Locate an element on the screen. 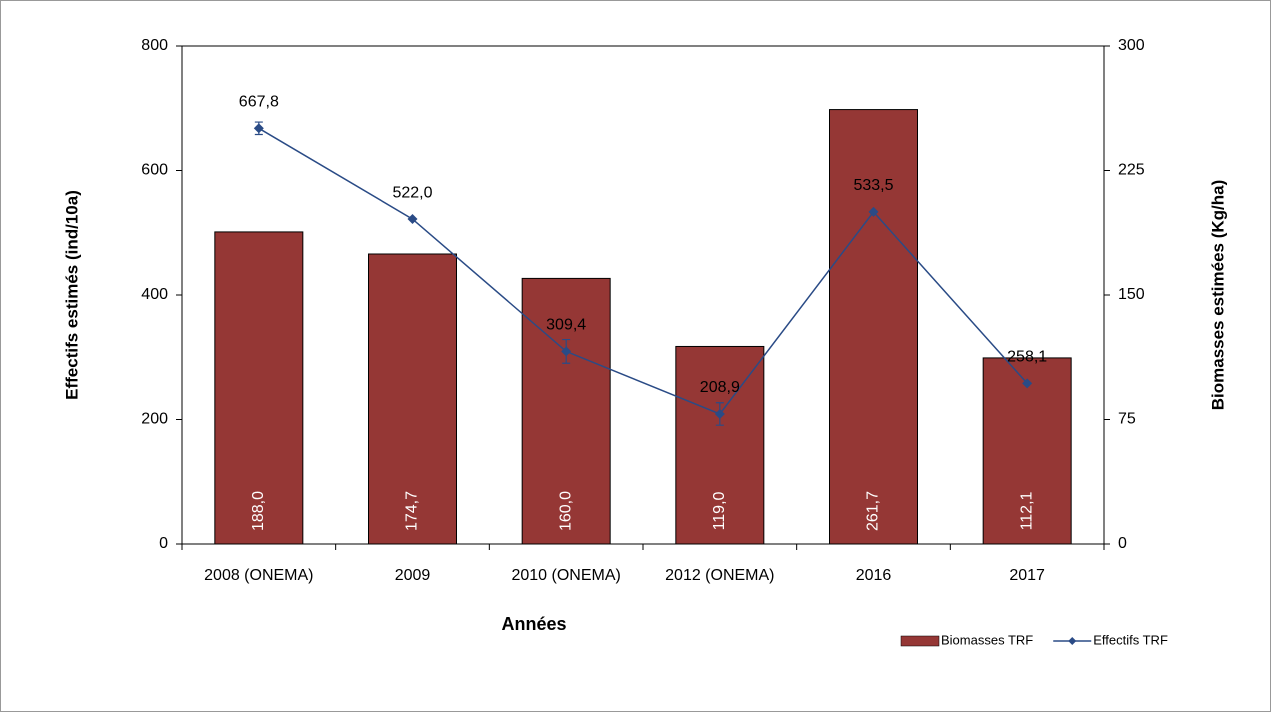 The image size is (1271, 712). y2-tick-label: 150 is located at coordinates (1131, 294).